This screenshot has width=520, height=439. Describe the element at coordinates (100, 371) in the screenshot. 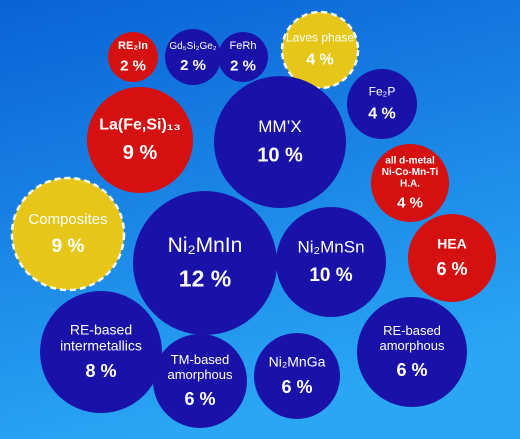

I see `value-label: 8 %` at that location.